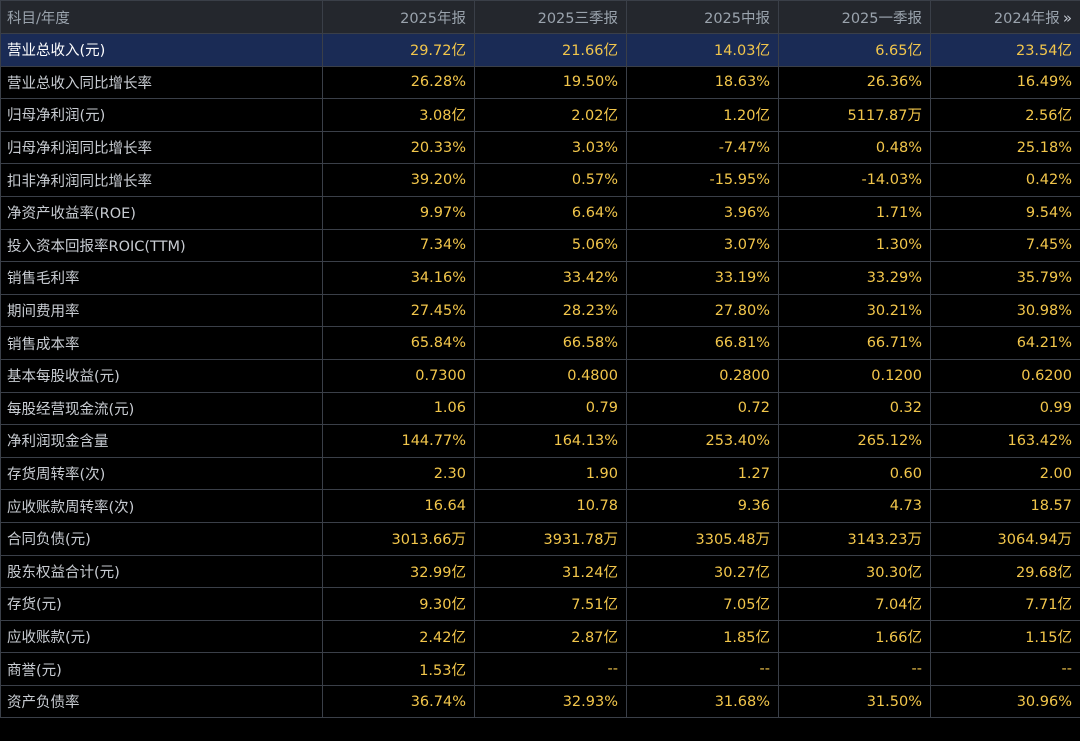 This screenshot has width=1080, height=741. What do you see at coordinates (398, 310) in the screenshot?
I see `cell-value: 27.45%` at bounding box center [398, 310].